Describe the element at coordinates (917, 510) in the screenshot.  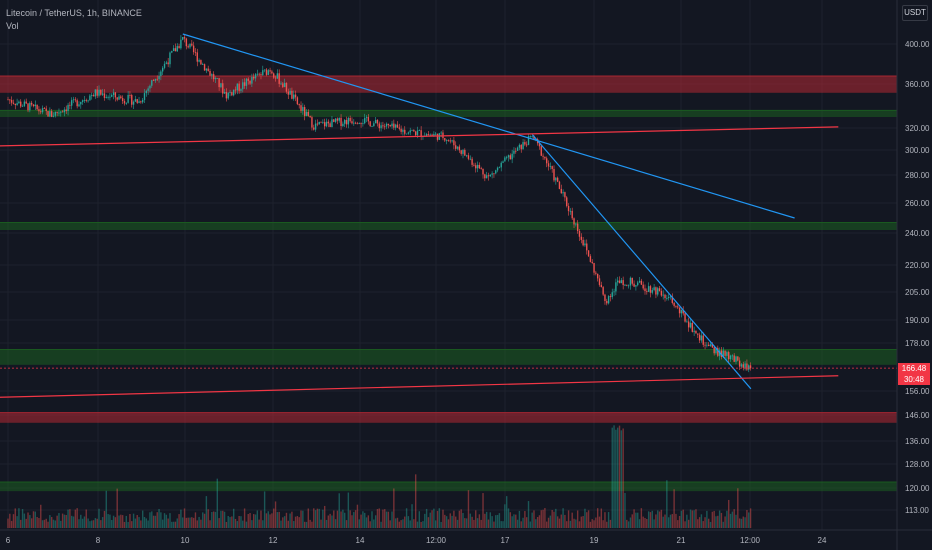
I see `price-tick-label: 113.00` at that location.